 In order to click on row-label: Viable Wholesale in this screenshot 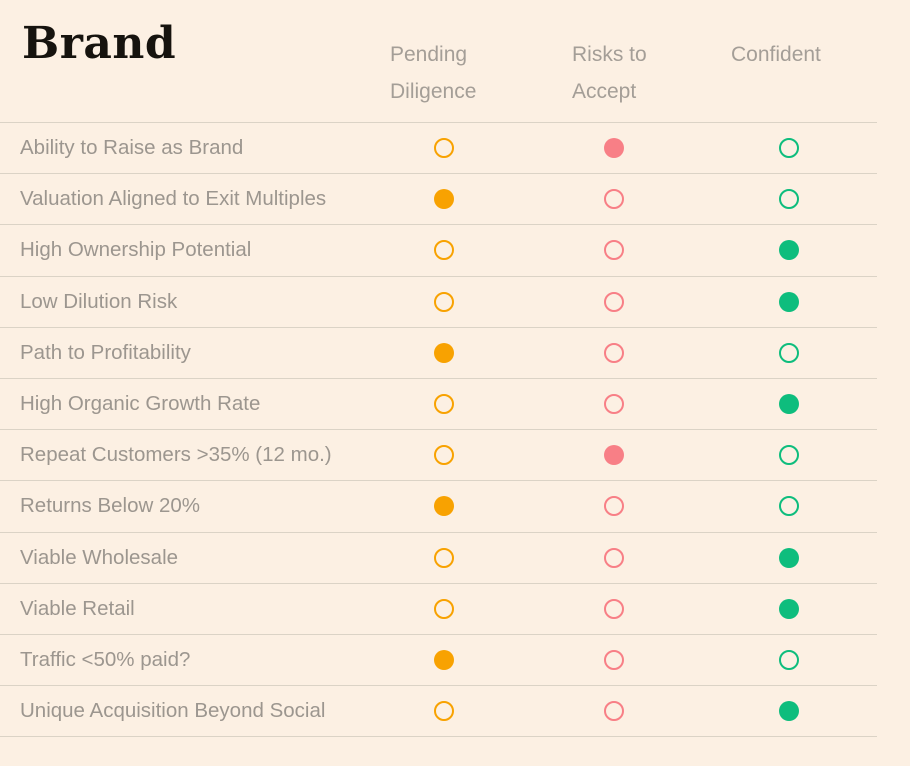, I will do `click(99, 557)`.